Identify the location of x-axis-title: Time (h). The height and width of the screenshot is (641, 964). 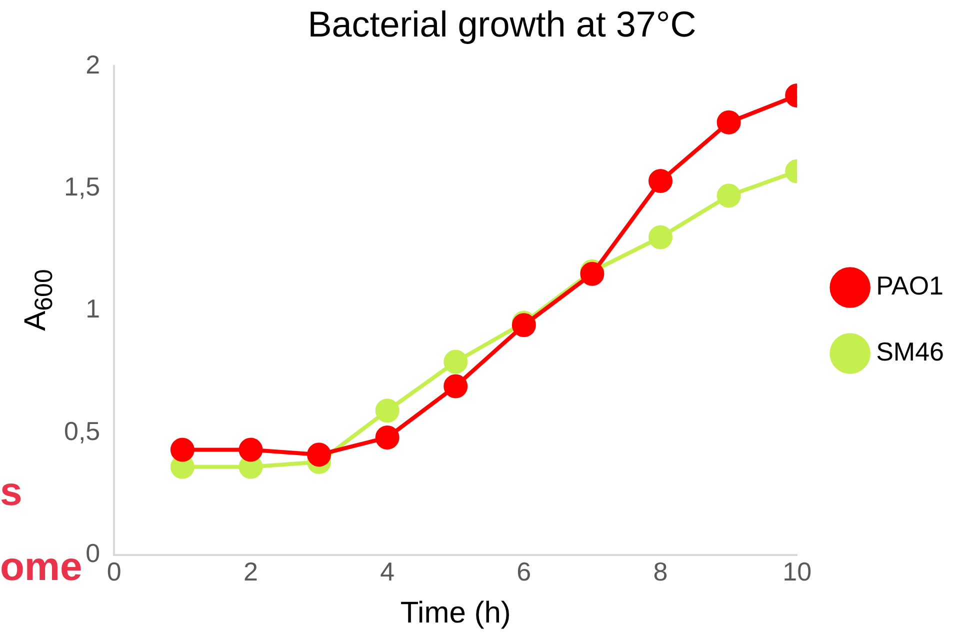
(455, 613).